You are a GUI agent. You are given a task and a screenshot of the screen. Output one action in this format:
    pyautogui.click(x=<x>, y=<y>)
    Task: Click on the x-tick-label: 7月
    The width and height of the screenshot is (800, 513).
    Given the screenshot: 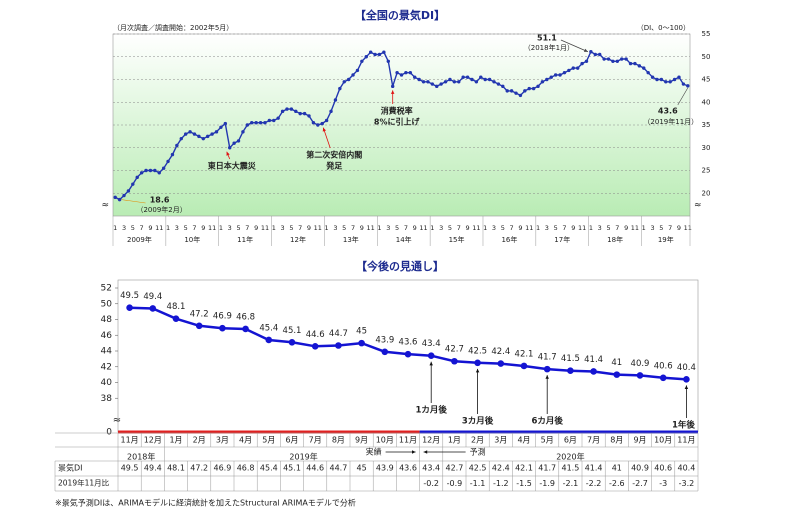 What is the action you would take?
    pyautogui.click(x=315, y=440)
    